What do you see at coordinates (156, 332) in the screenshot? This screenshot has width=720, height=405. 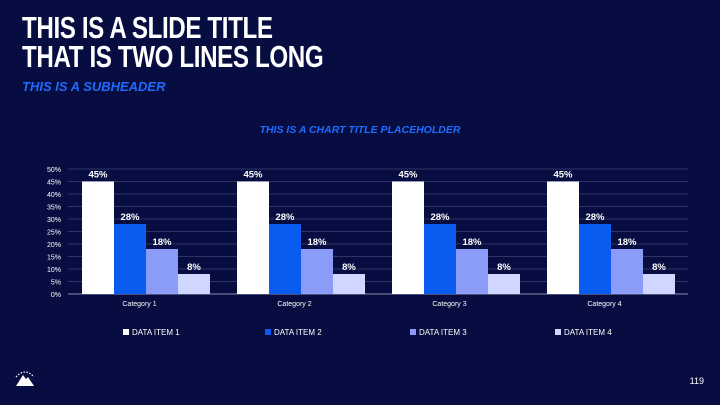 I see `legend-label: DATA ITEM 1` at bounding box center [156, 332].